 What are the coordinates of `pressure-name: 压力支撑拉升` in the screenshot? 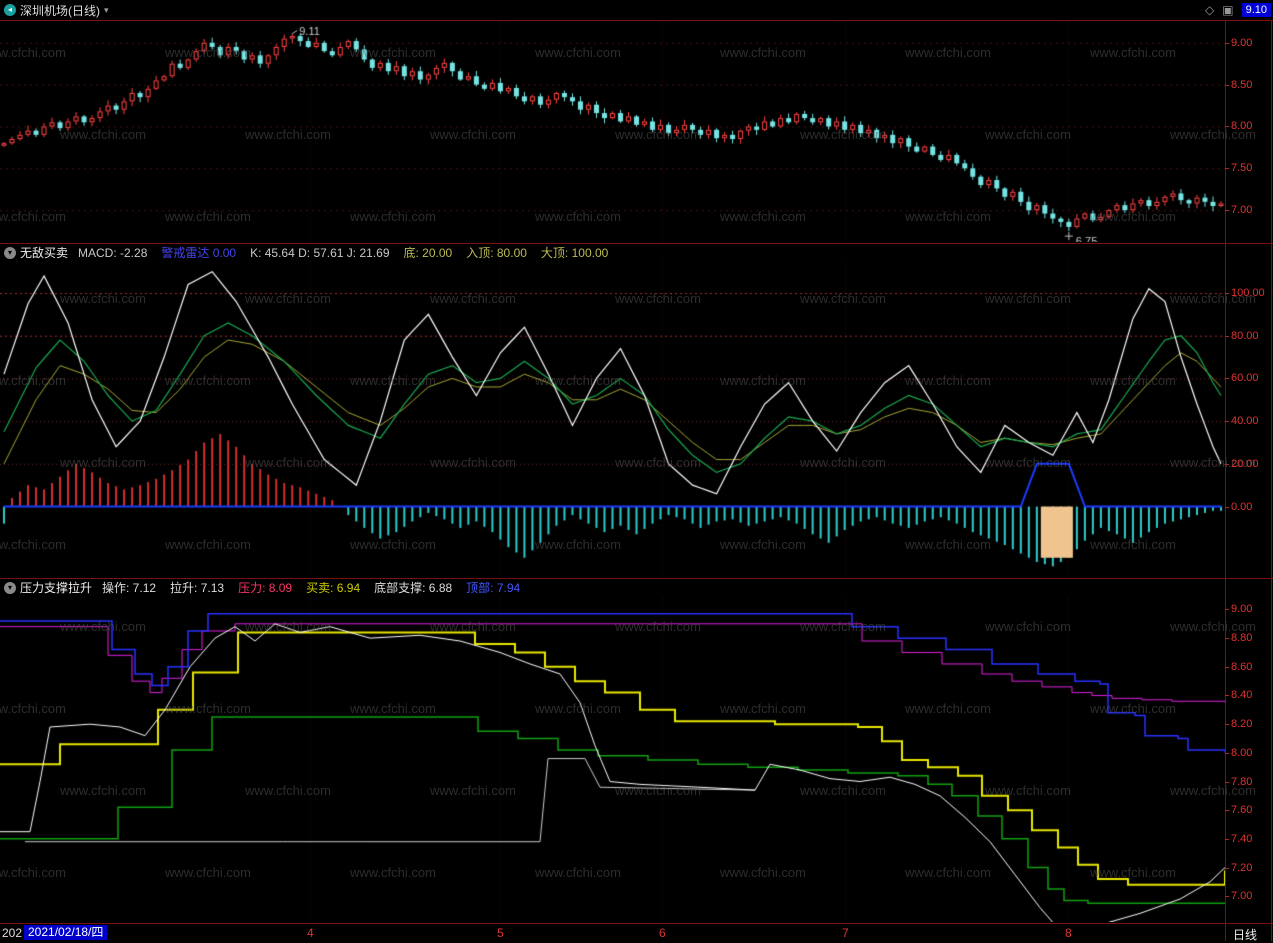 It's located at (56, 588).